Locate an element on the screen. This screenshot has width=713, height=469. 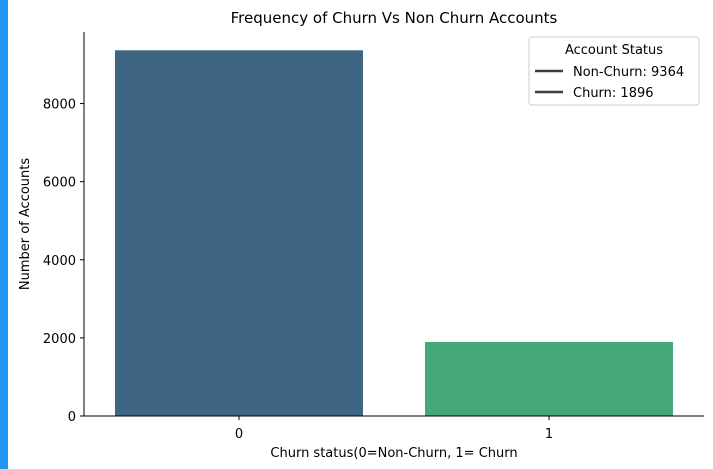
y-tick-label: 6000 is located at coordinates (59, 183).